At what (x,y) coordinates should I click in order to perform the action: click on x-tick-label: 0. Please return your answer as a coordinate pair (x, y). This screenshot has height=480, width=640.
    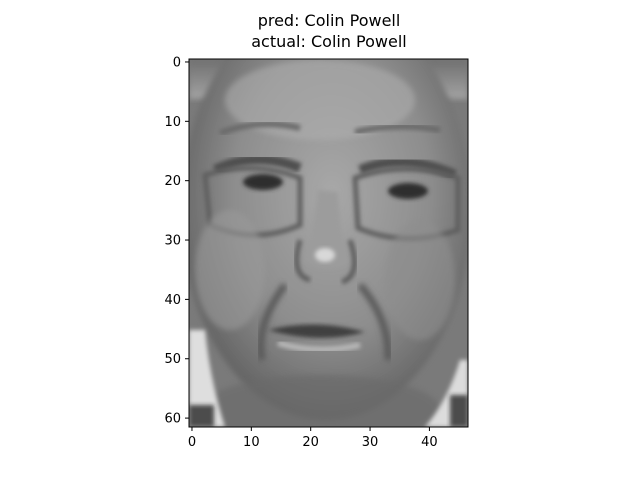
    Looking at the image, I should click on (192, 442).